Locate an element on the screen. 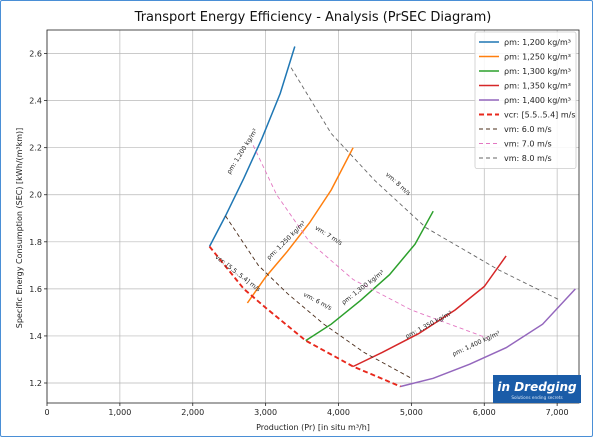 The width and height of the screenshot is (595, 440). curve-annotation-1: ρm: 1,250 kg/m³ is located at coordinates (287, 241).